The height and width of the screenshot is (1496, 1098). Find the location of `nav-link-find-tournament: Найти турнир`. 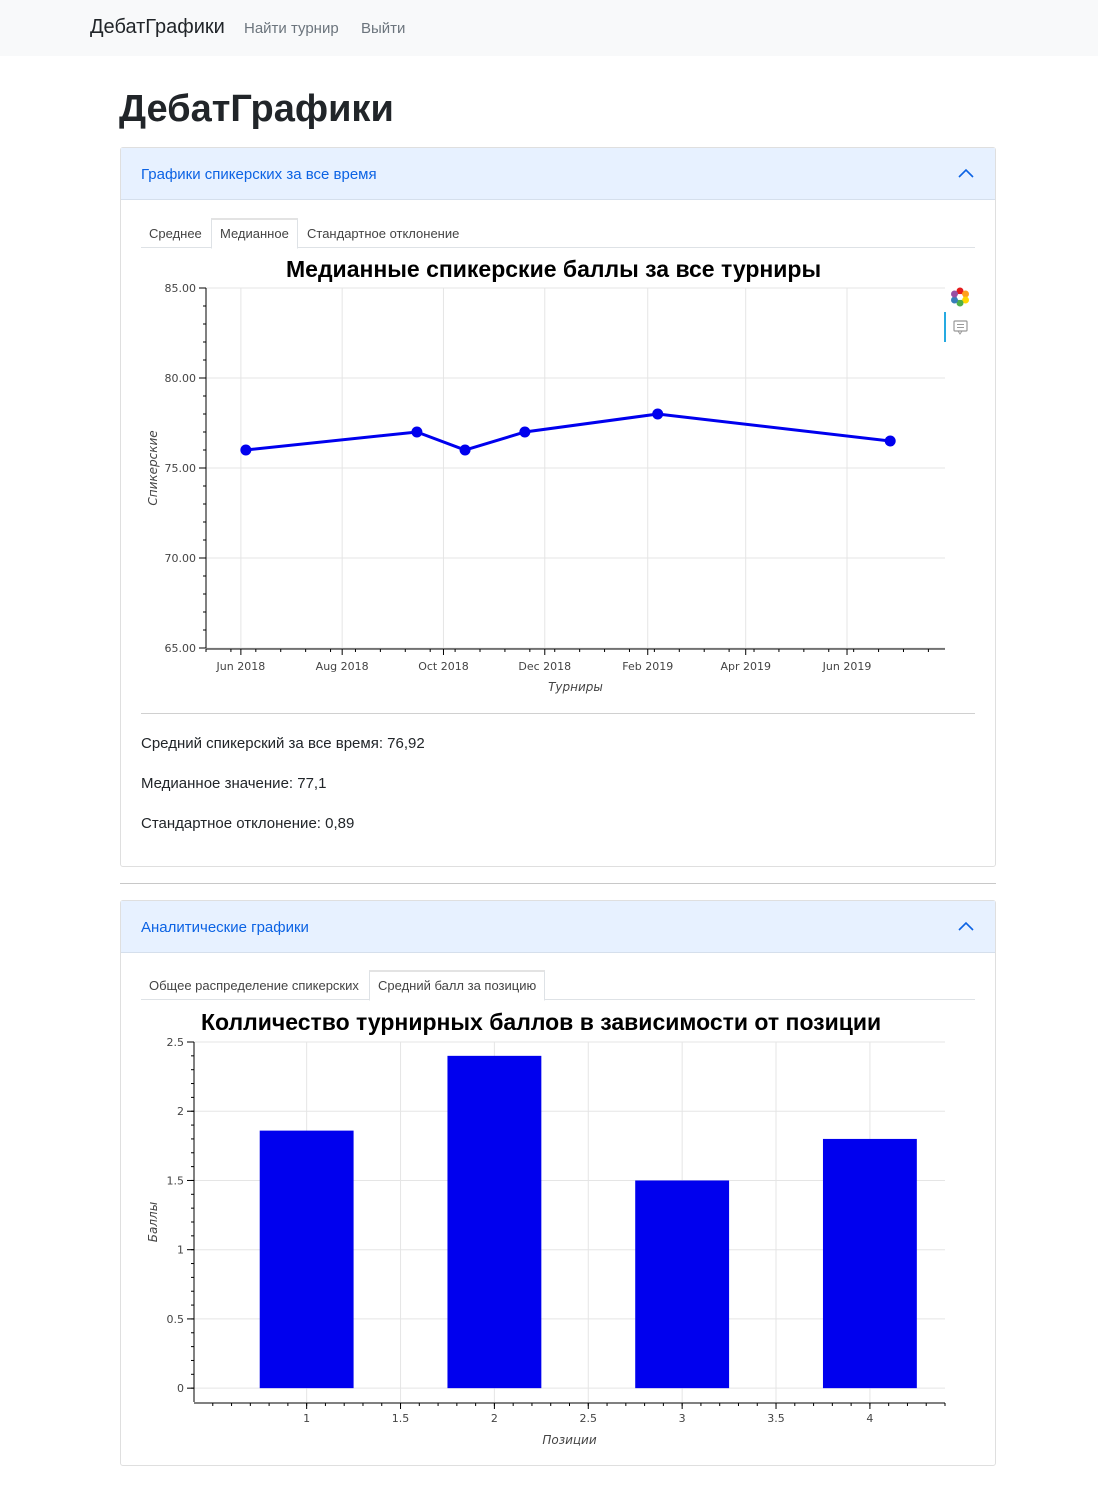

nav-link-find-tournament: Найти турнир is located at coordinates (291, 28).